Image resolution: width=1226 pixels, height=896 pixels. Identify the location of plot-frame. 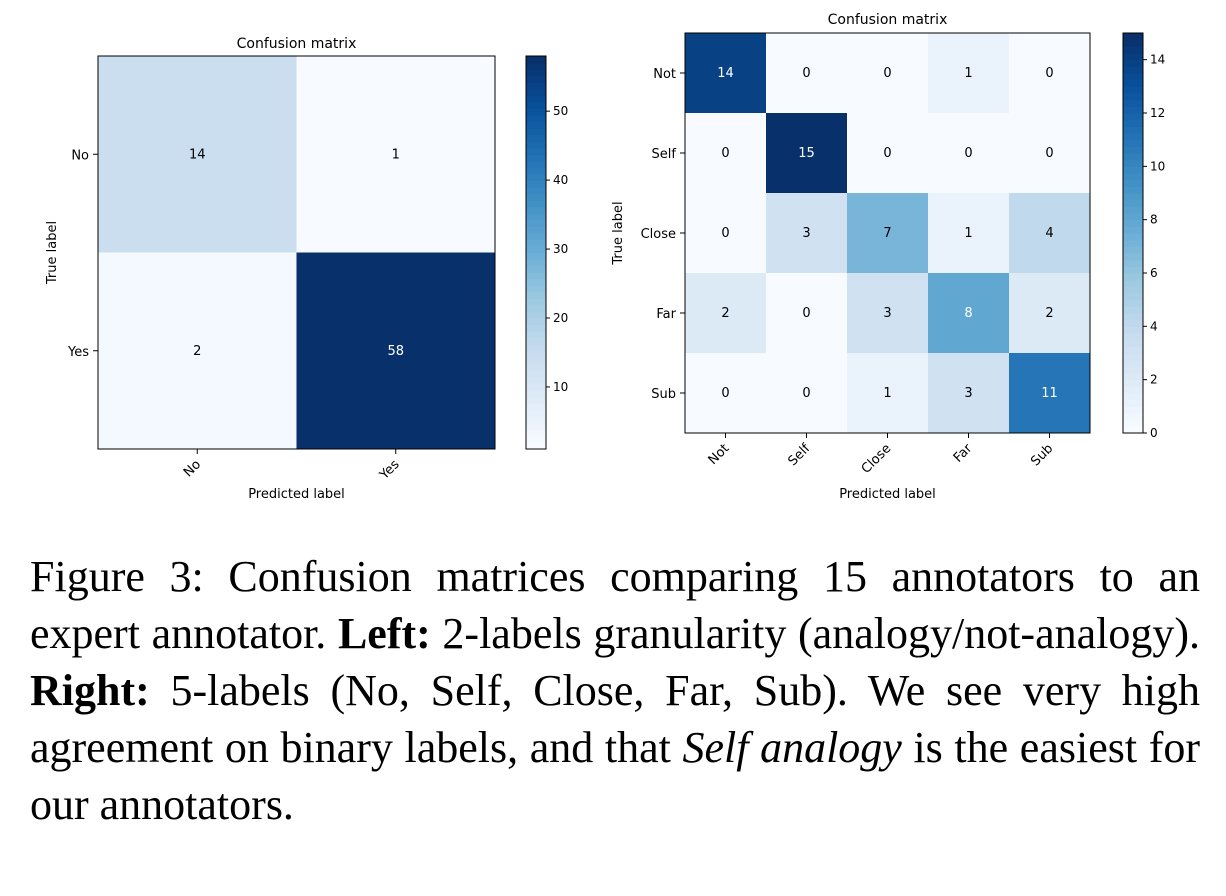
(296, 252).